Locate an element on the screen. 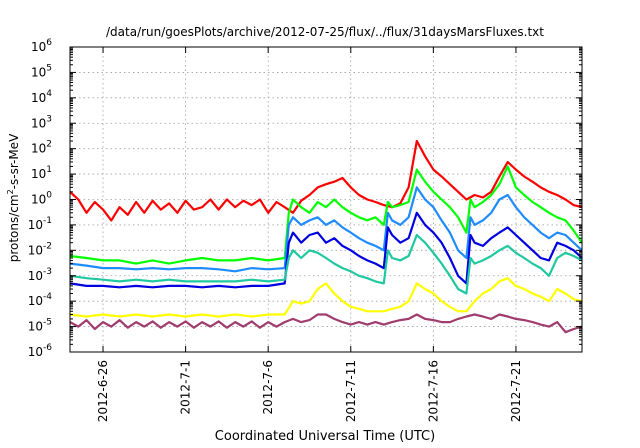 This screenshot has height=448, width=640. x-tick-label: 2012-7-21 is located at coordinates (516, 391).